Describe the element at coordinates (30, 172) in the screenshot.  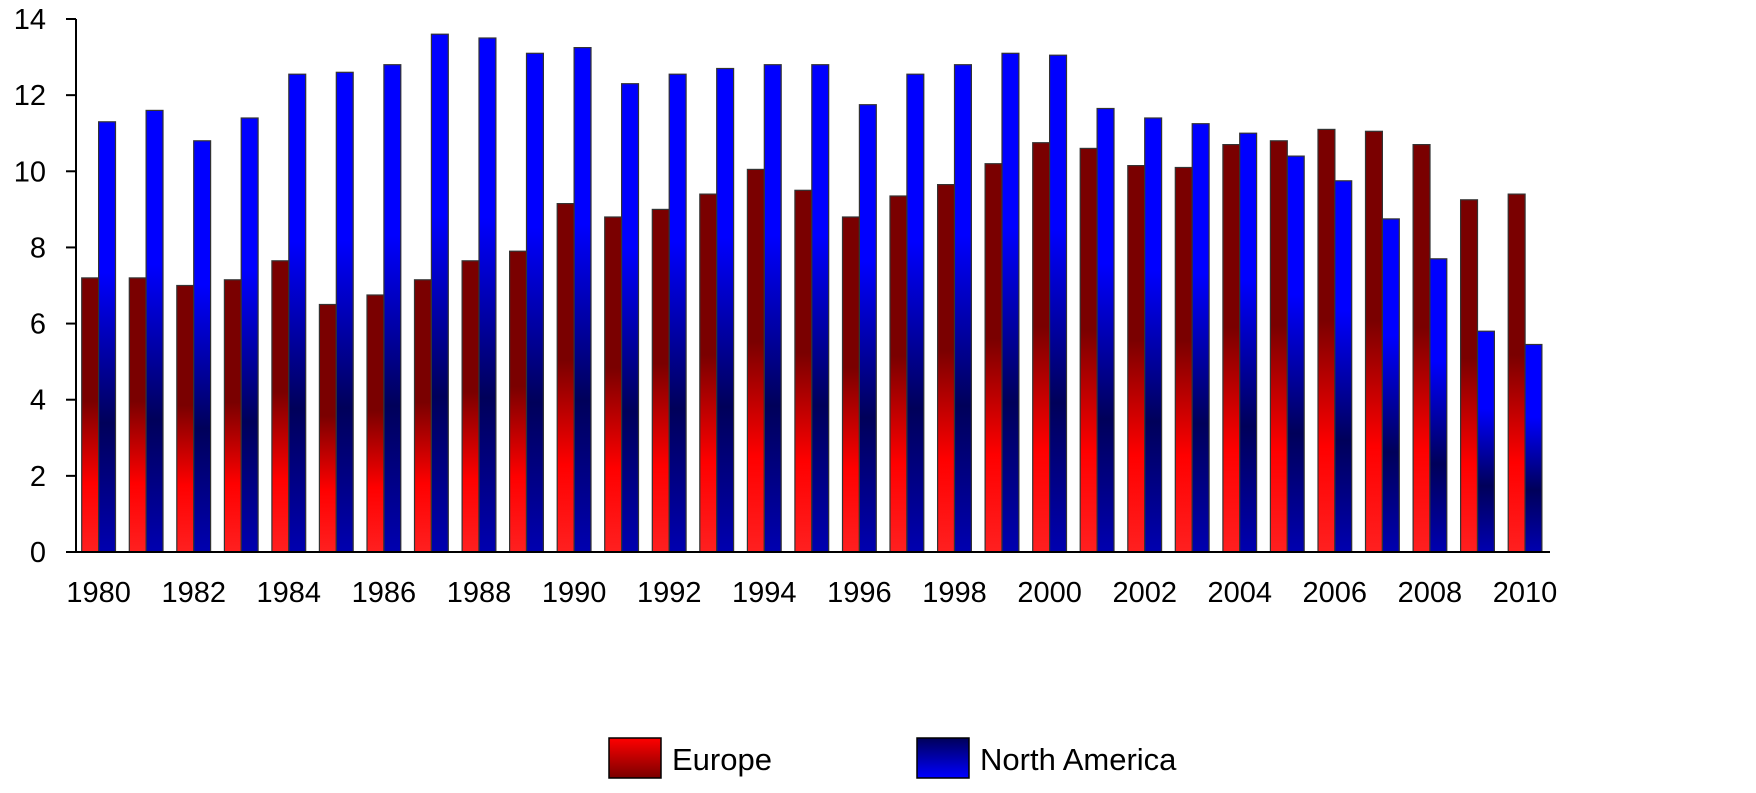
I see `y-tick-label-10: 10` at that location.